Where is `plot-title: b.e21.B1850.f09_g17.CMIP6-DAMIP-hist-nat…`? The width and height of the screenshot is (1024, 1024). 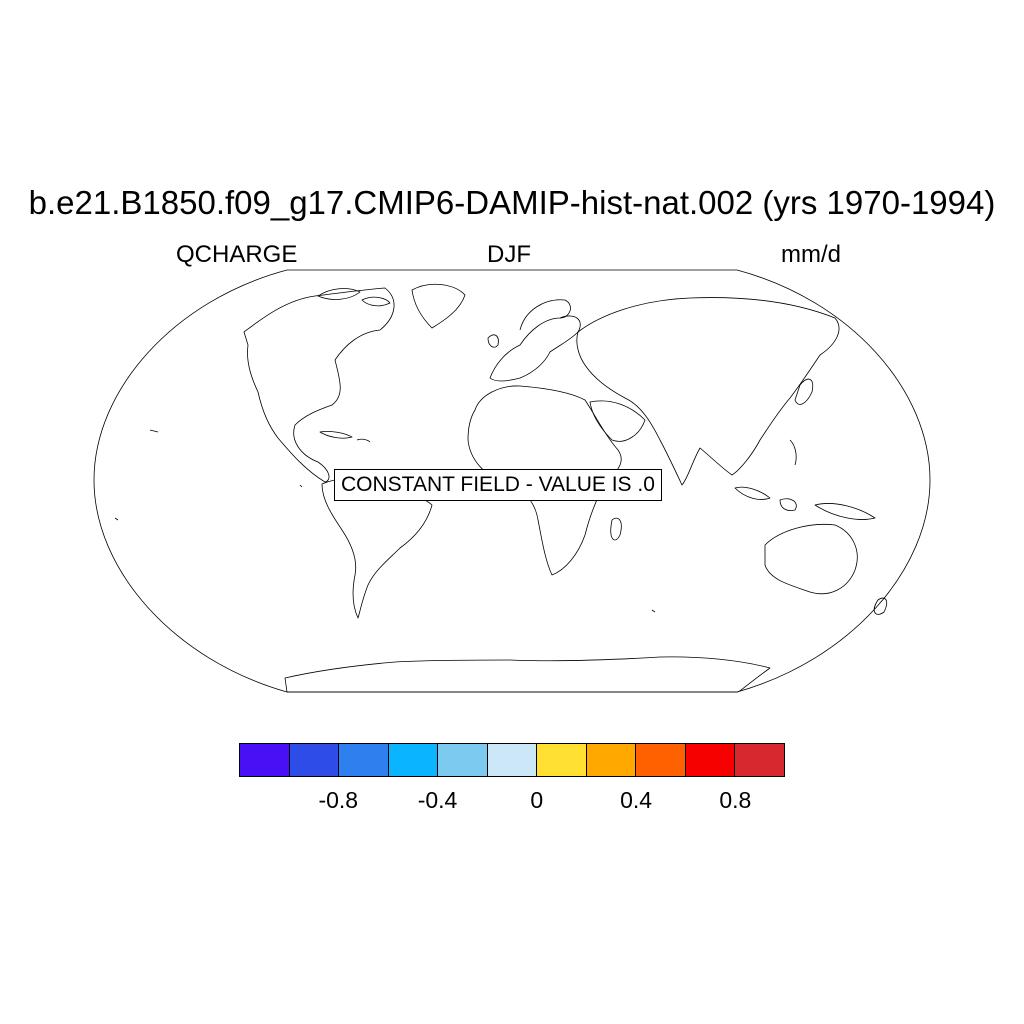
plot-title: b.e21.B1850.f09_g17.CMIP6-DAMIP-hist-nat… is located at coordinates (512, 202).